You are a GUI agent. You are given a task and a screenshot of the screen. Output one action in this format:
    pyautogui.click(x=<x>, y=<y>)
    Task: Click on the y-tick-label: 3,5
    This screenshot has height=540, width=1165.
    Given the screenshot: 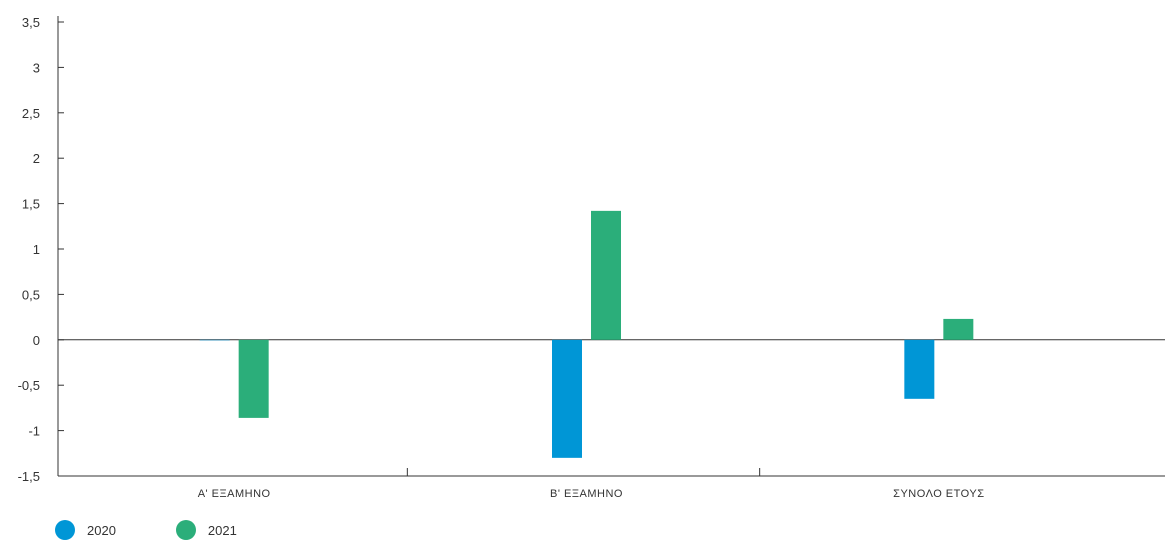 What is the action you would take?
    pyautogui.click(x=31, y=22)
    